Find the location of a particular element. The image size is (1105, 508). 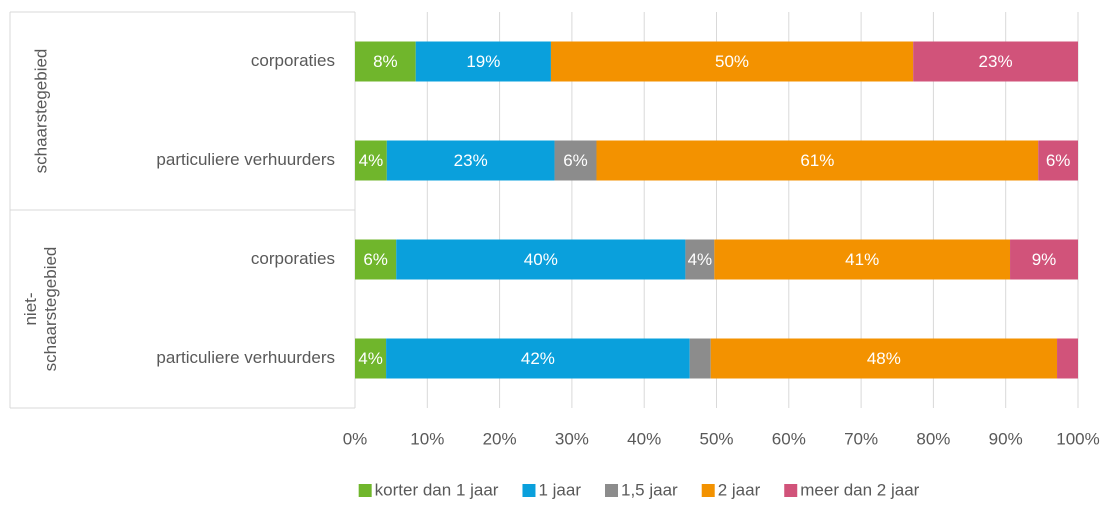

group-label: niet-schaarstegebied is located at coordinates (40, 309).